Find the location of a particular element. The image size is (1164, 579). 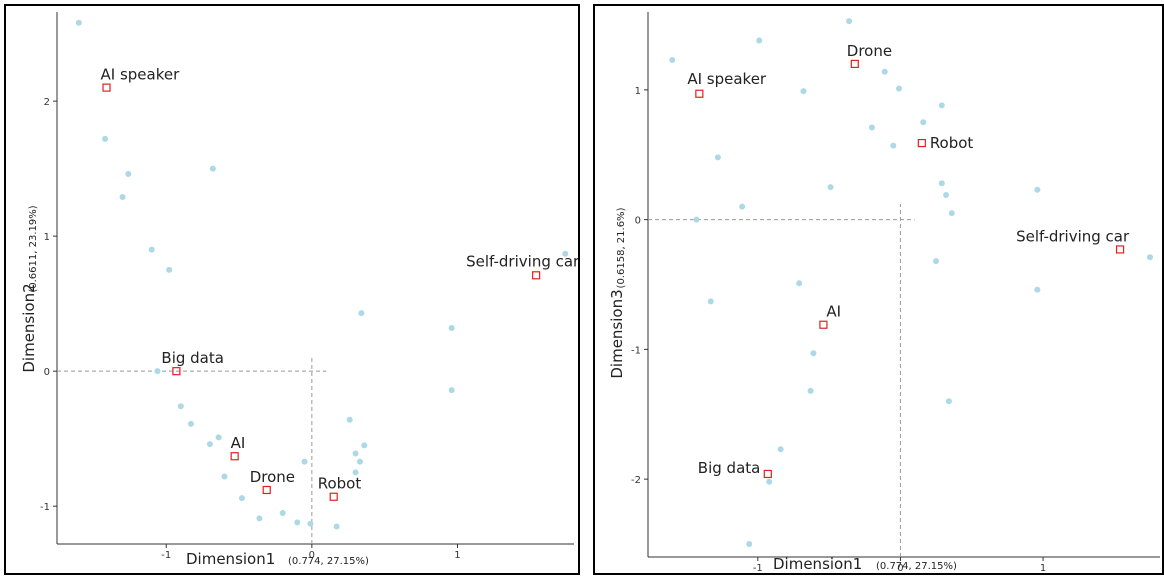

y-axis-title: Dimension2 is located at coordinates (29, 327).